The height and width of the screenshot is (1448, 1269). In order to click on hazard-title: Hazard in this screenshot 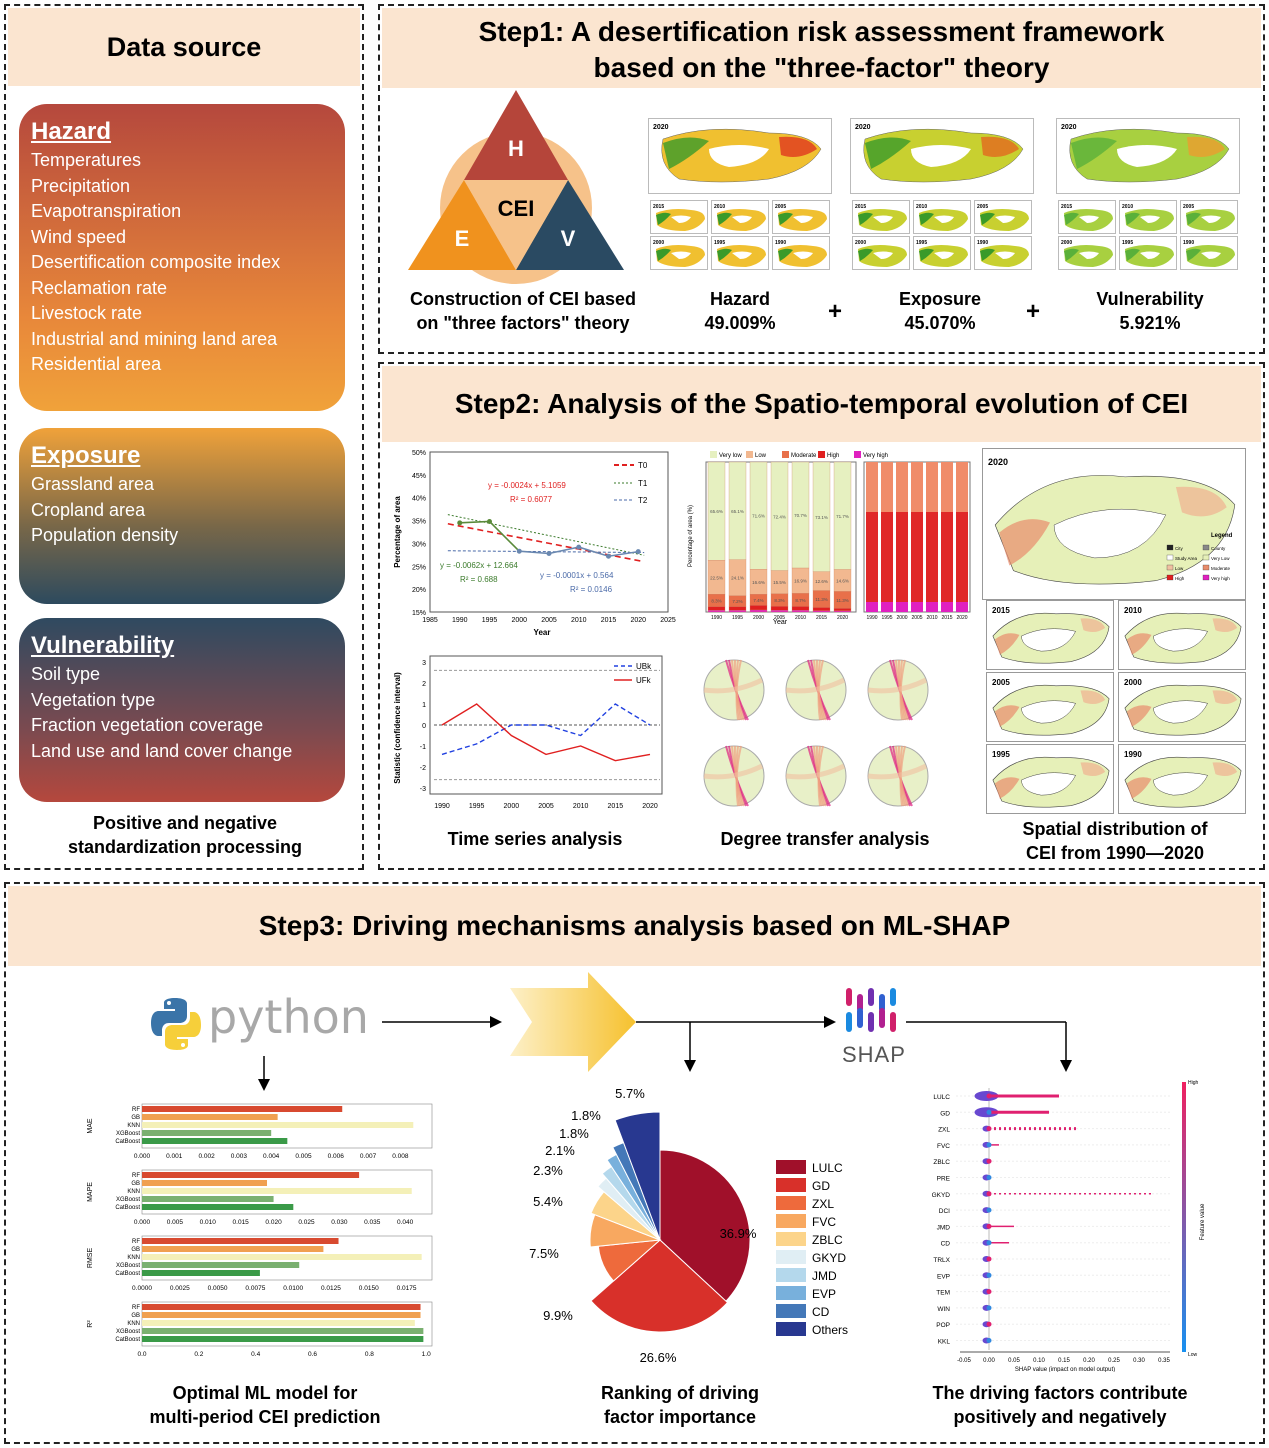, I will do `click(71, 131)`.